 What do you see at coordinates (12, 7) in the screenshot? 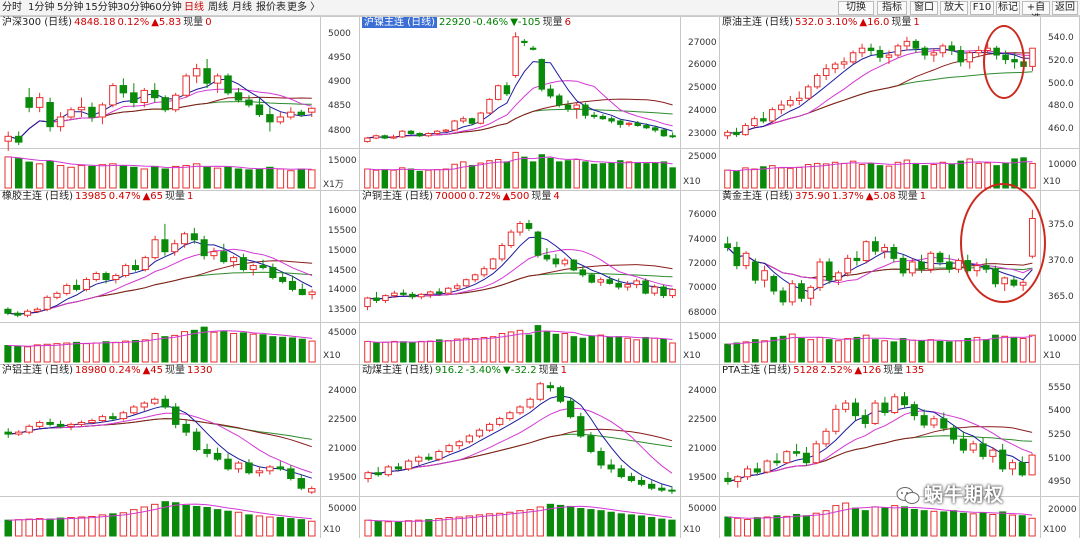
I see `timeframe-tab-0: 分时` at bounding box center [12, 7].